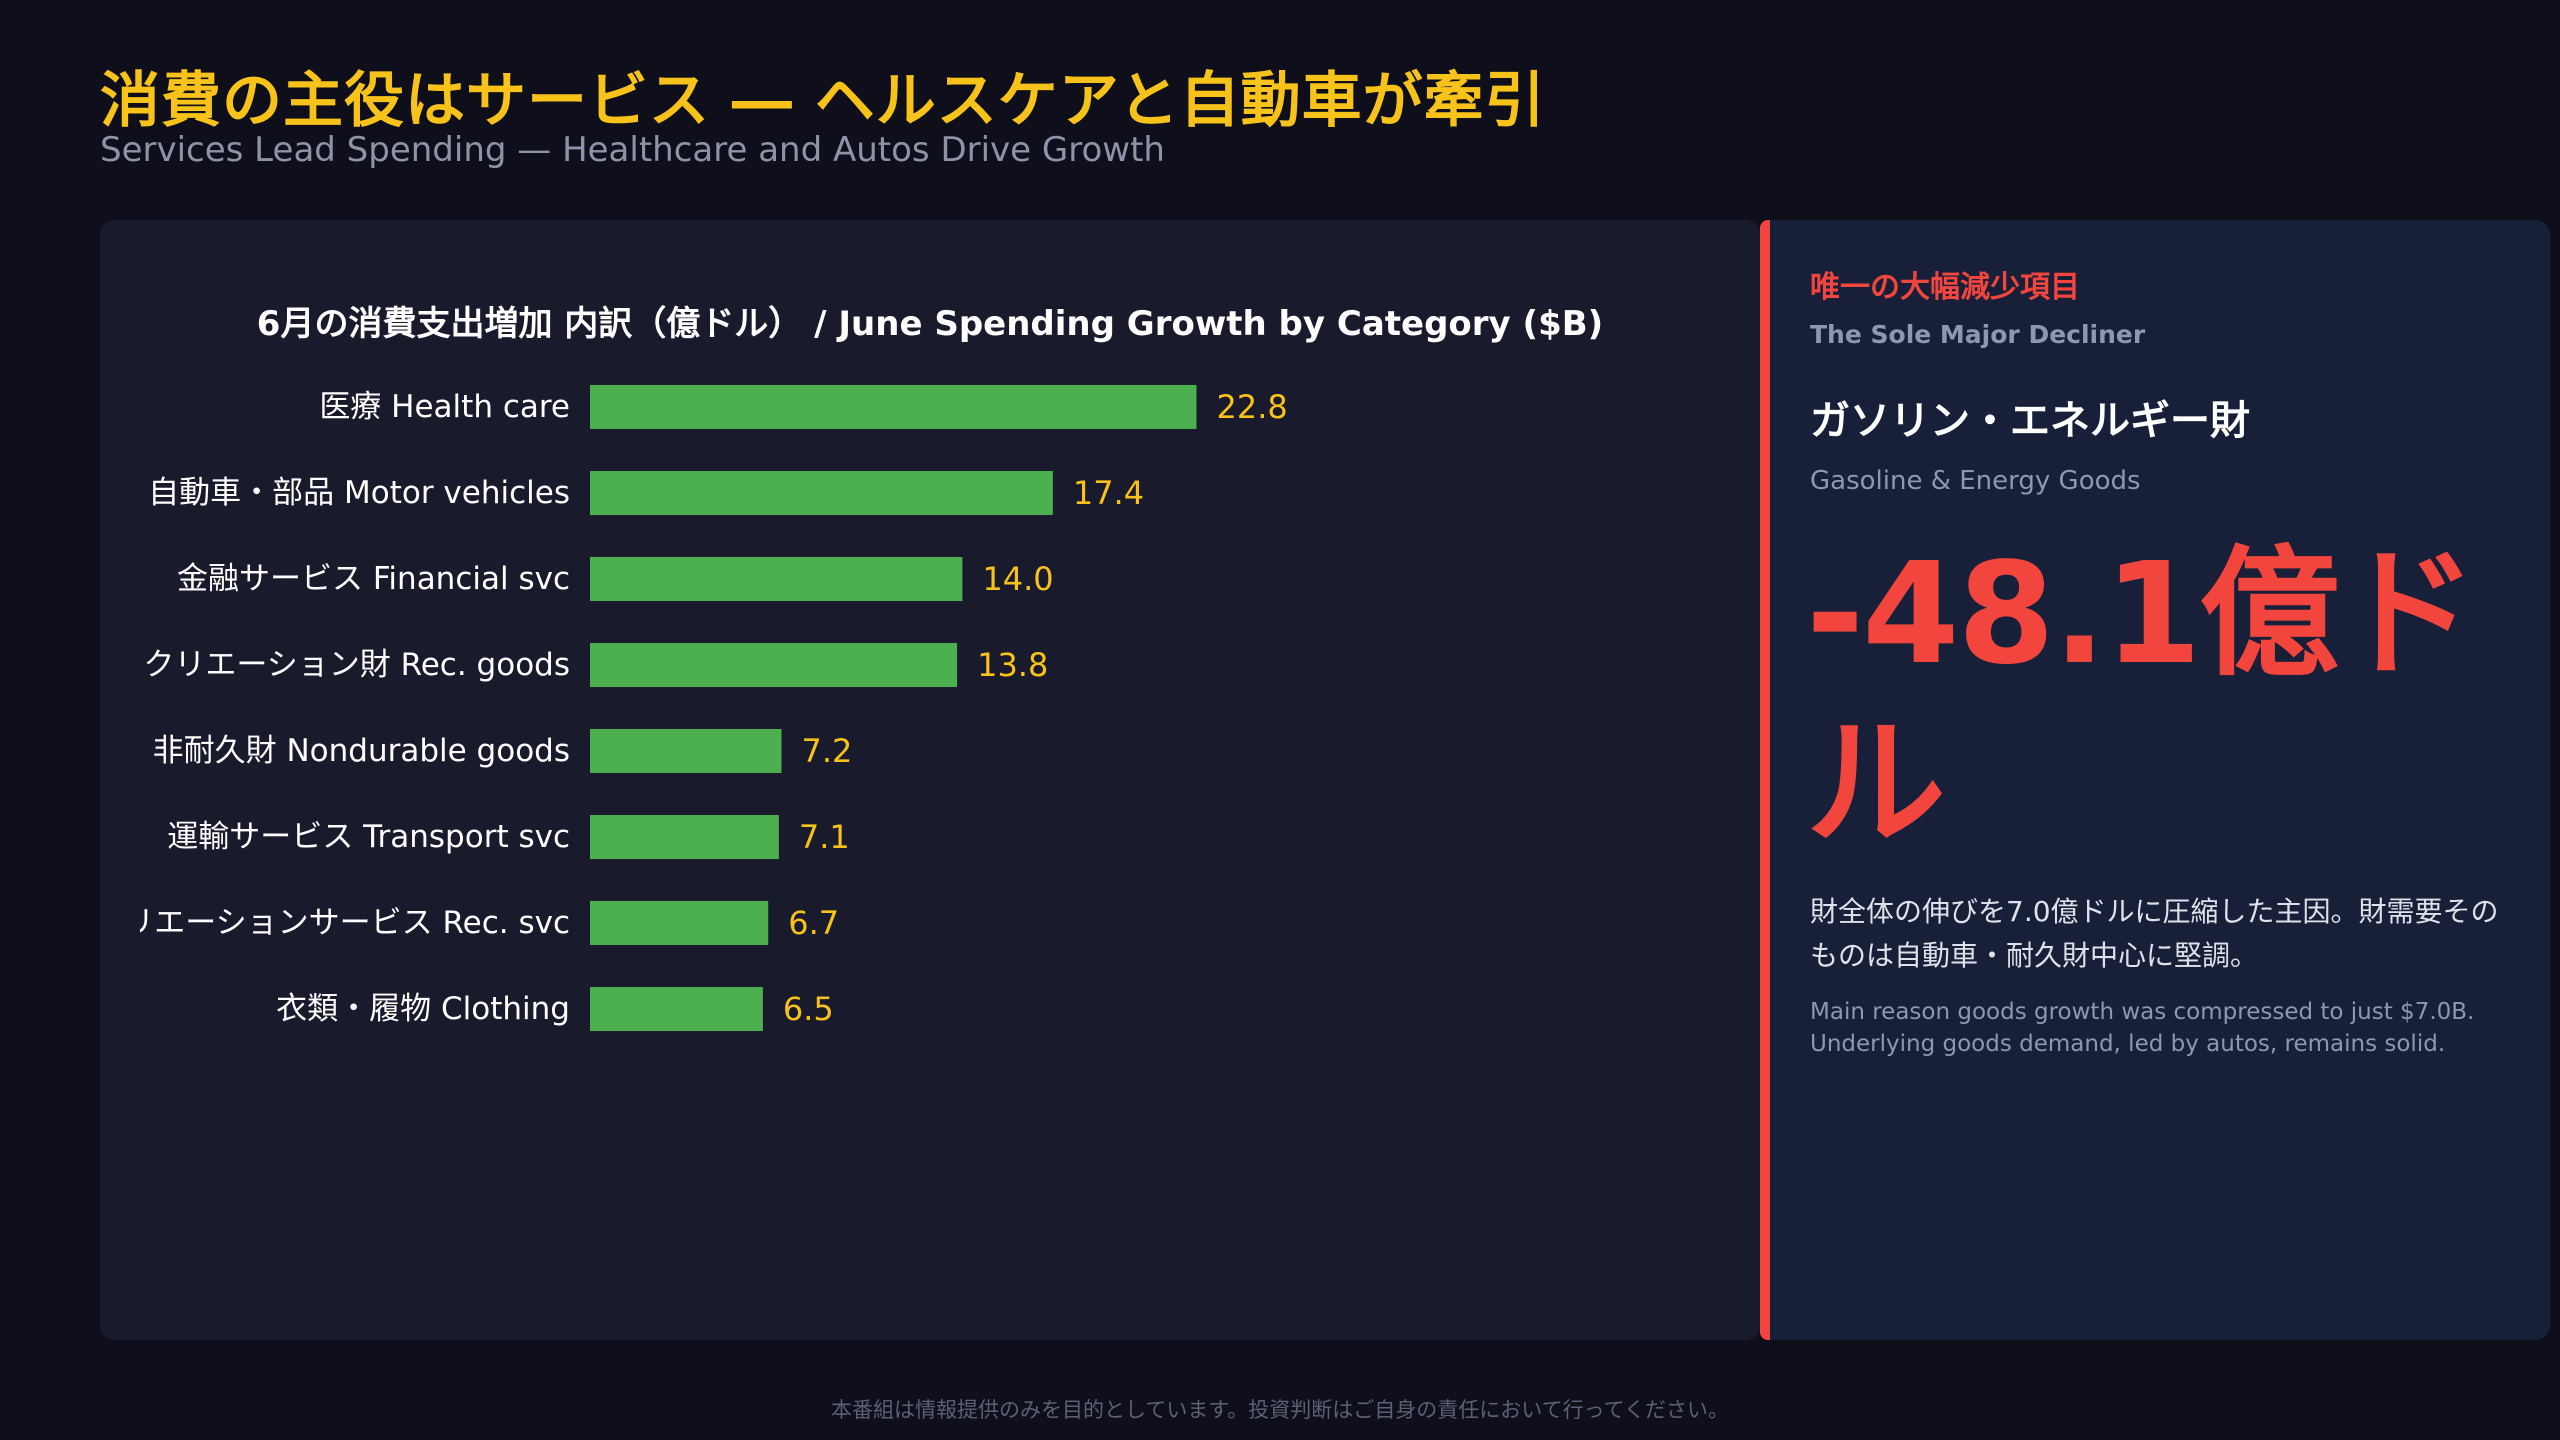 The width and height of the screenshot is (2560, 1440). What do you see at coordinates (2030, 421) in the screenshot?
I see `decliner-item: ガソリン・エネルギー財` at bounding box center [2030, 421].